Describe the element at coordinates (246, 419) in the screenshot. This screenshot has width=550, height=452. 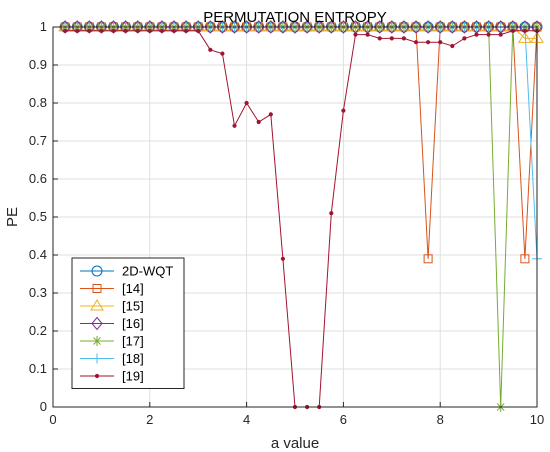
I see `x-tick-label: 4` at that location.